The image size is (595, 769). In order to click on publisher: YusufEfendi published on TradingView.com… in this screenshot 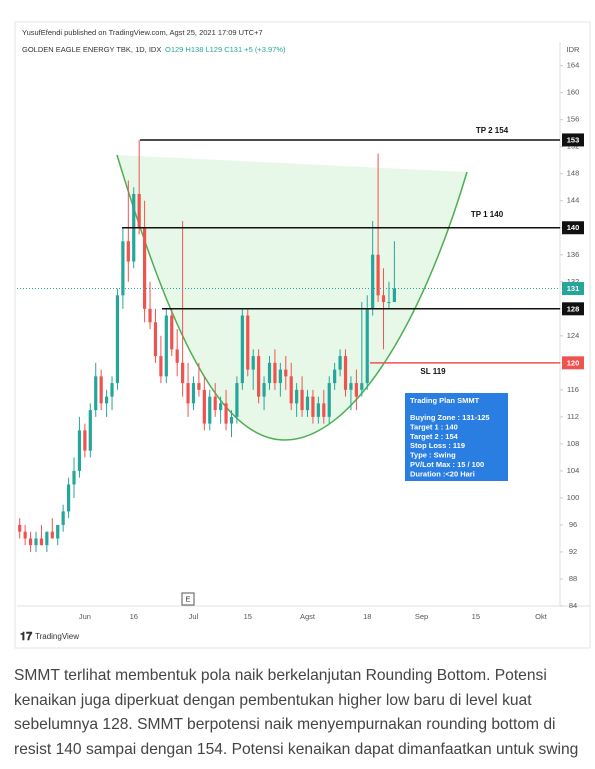, I will do `click(142, 32)`.